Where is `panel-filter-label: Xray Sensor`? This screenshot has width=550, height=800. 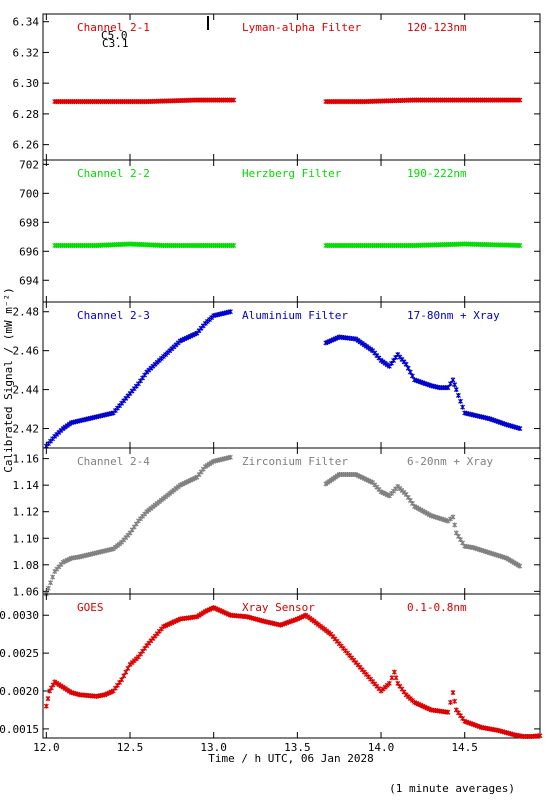 panel-filter-label: Xray Sensor is located at coordinates (278, 607).